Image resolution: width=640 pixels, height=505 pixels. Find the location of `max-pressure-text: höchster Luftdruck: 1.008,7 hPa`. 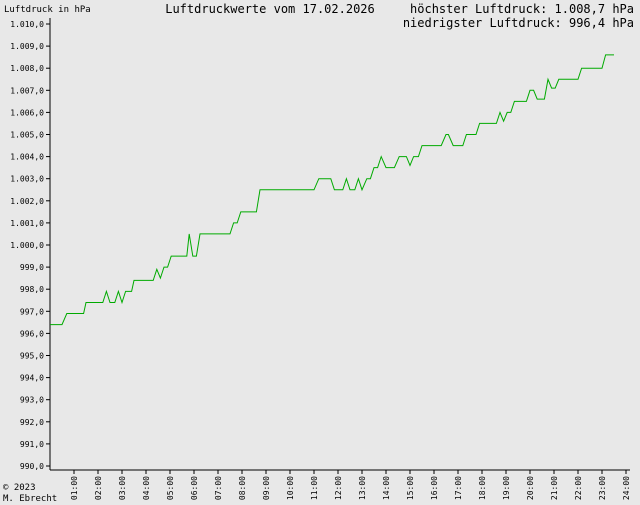

max-pressure-text: höchster Luftdruck: 1.008,7 hPa is located at coordinates (522, 9).